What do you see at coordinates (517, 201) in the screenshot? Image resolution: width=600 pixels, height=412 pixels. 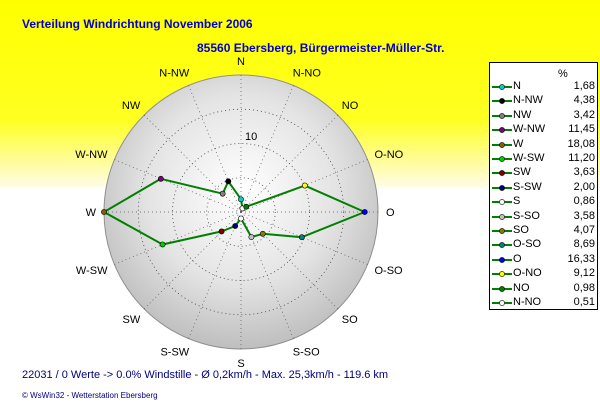 I see `legend-item-name: S` at bounding box center [517, 201].